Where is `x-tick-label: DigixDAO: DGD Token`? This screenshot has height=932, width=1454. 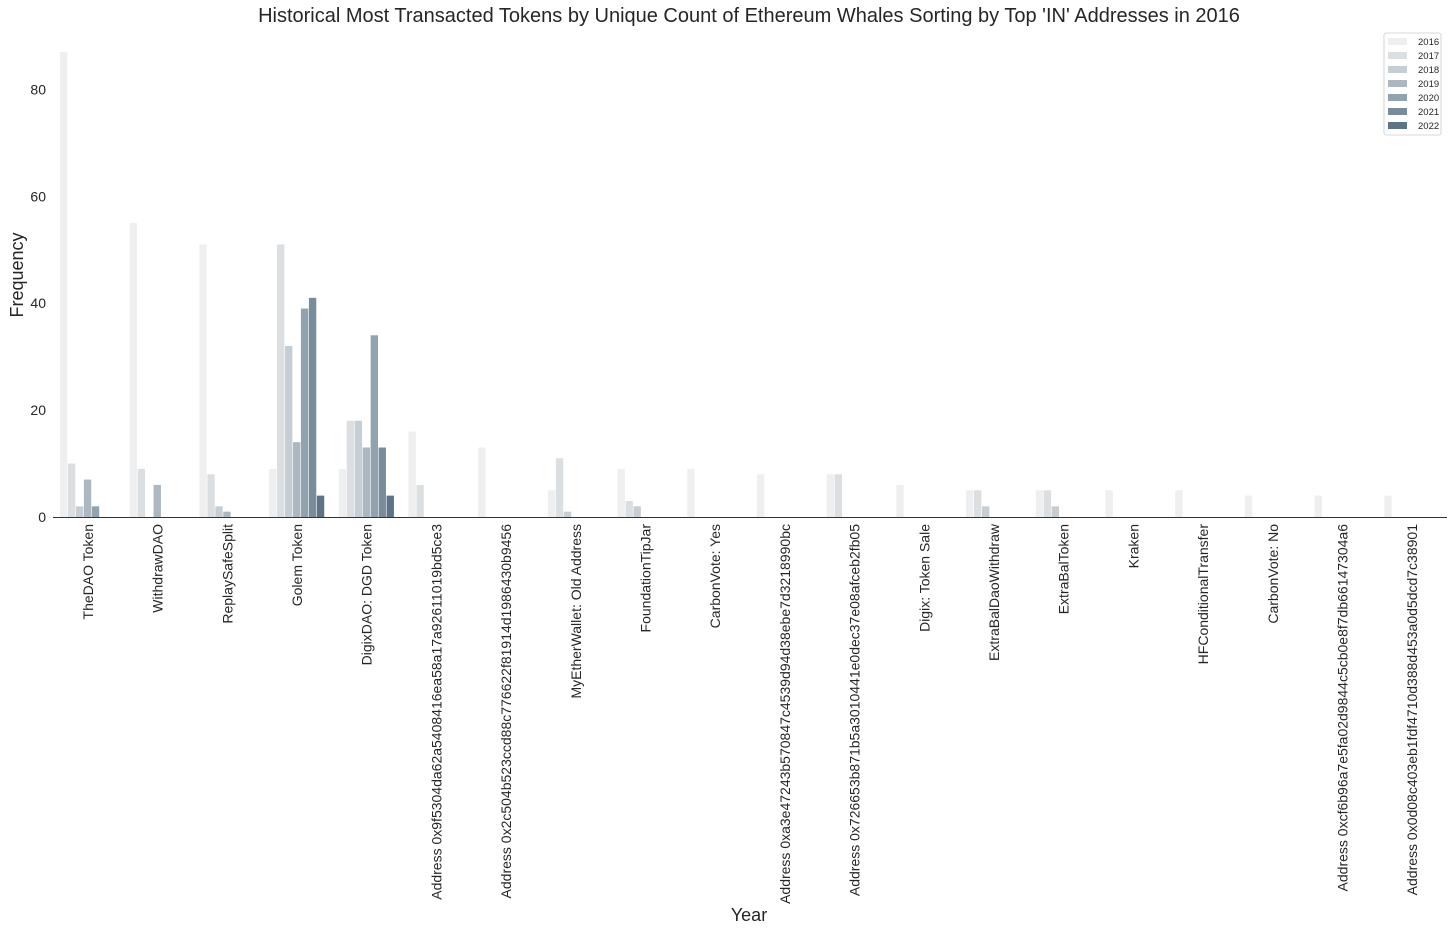 x-tick-label: DigixDAO: DGD Token is located at coordinates (367, 594).